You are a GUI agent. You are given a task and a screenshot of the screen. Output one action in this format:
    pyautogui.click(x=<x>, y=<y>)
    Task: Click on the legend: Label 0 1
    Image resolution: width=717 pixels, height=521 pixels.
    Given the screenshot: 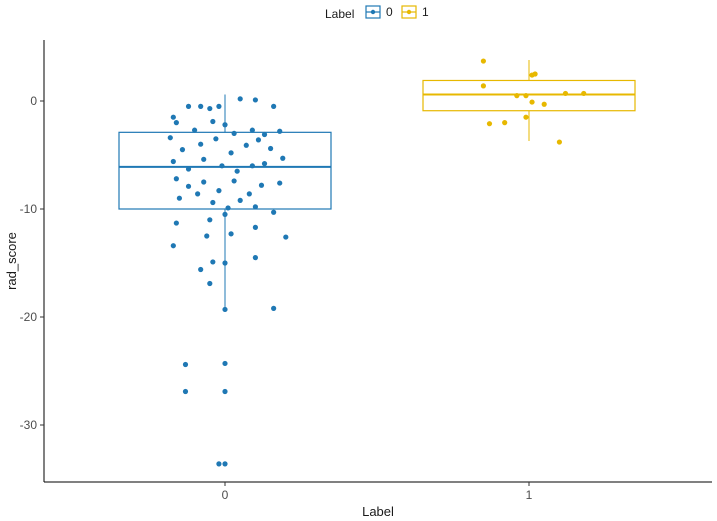 What is the action you would take?
    pyautogui.click(x=377, y=13)
    